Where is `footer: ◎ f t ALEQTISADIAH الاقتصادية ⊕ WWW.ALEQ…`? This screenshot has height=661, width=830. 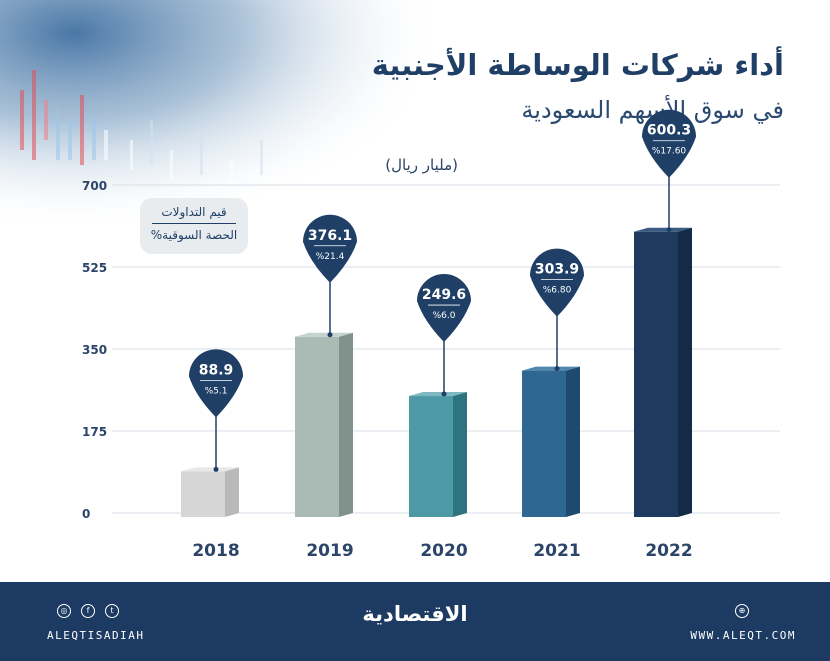
footer: ◎ f t ALEQTISADIAH الاقتصادية ⊕ WWW.ALEQ… is located at coordinates (415, 621).